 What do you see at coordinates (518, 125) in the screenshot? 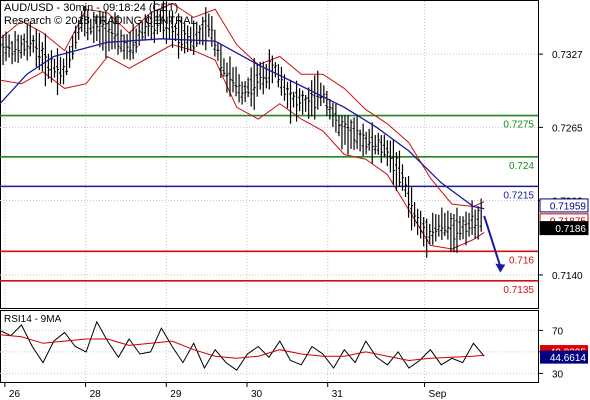
I see `level-label: 0.7275` at bounding box center [518, 125].